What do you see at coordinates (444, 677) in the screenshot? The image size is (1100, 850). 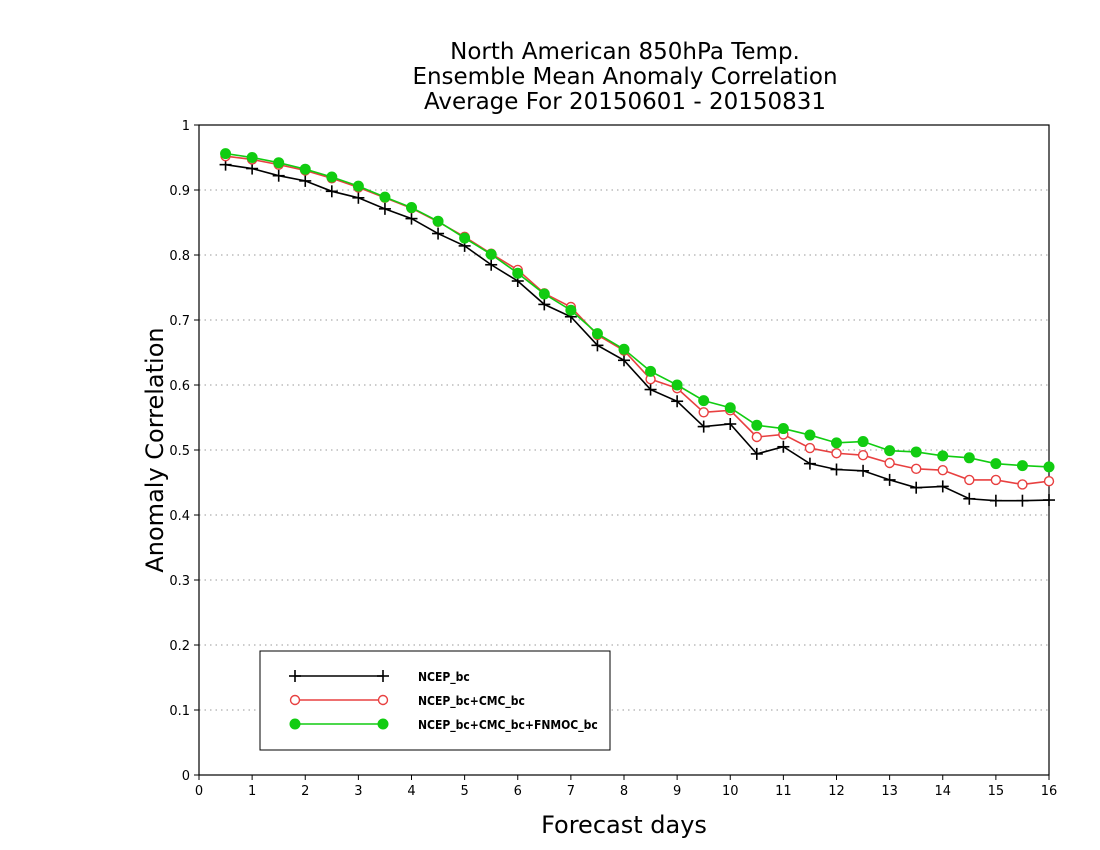 I see `legend-label: NCEP_bc` at bounding box center [444, 677].